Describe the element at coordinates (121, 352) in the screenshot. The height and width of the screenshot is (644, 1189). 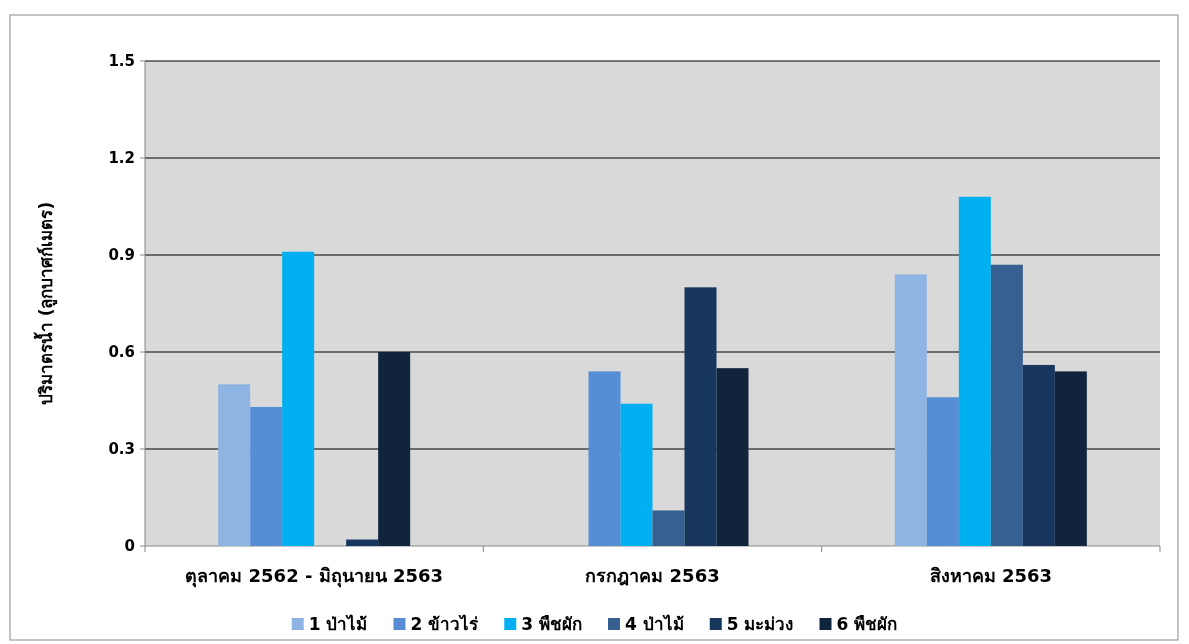
I see `y-tick-label: 0.6` at that location.